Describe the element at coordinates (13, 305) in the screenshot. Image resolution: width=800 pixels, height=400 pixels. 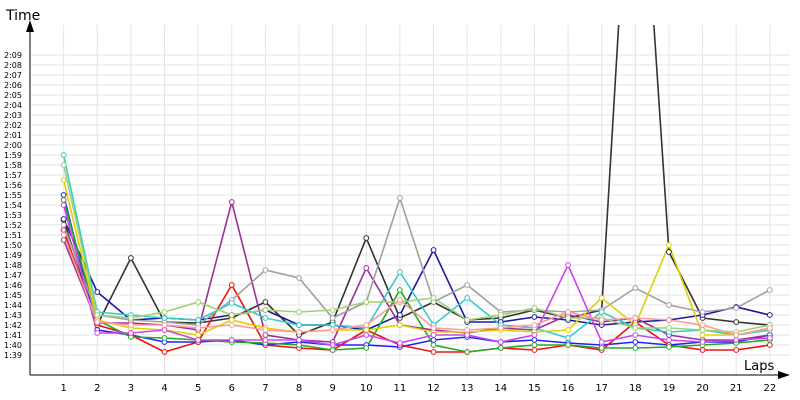
I see `y-tick-label: 1:44` at that location.